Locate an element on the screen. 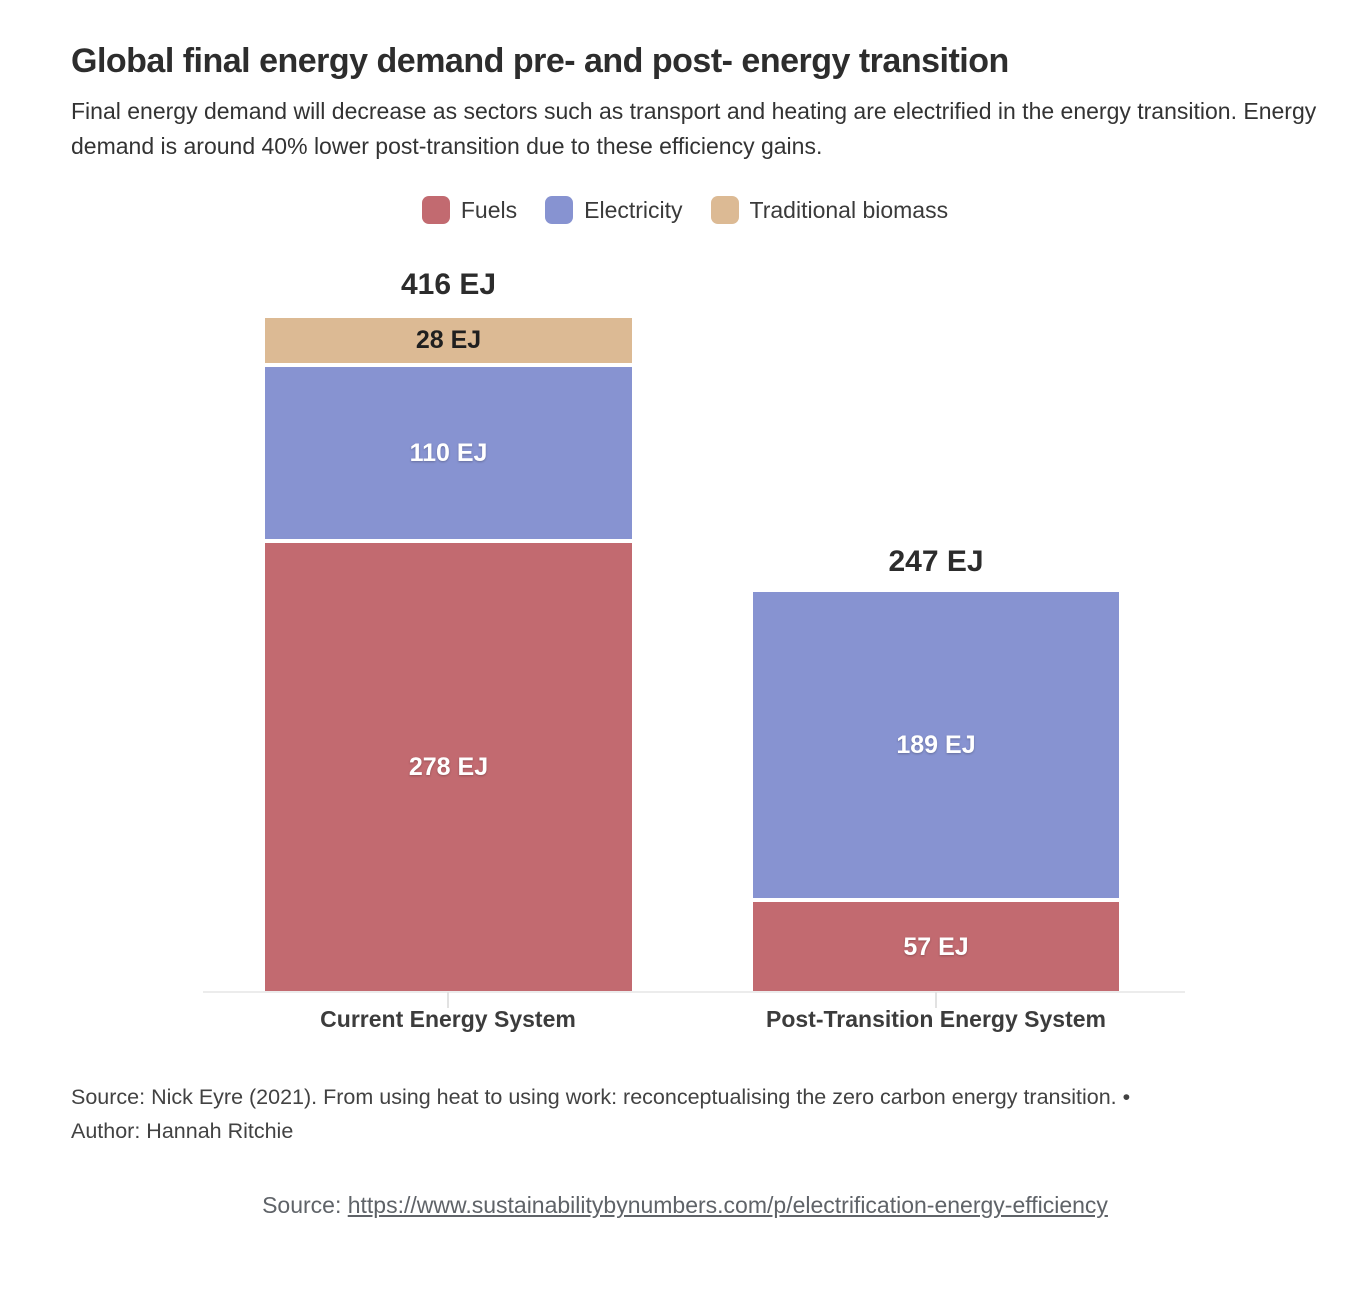 The image size is (1370, 1302). legend-item-fuels: Fuels is located at coordinates (469, 210).